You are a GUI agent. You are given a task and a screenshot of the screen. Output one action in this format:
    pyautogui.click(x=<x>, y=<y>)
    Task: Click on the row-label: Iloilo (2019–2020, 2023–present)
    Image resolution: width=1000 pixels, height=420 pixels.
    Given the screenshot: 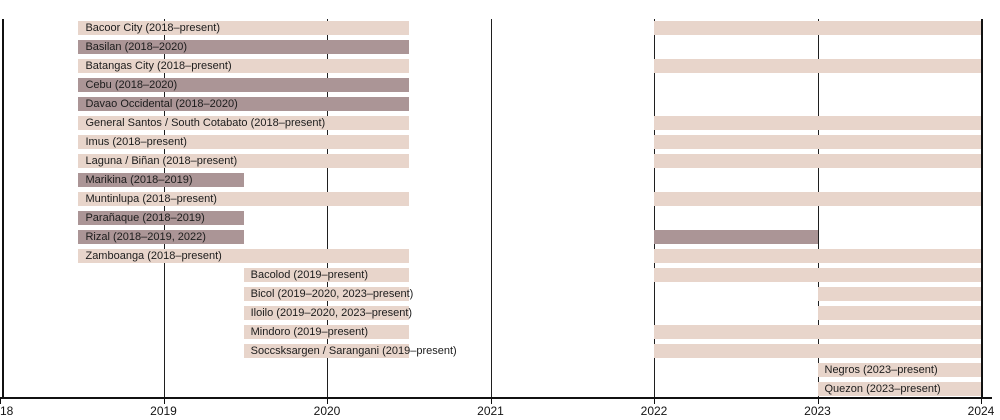 What is the action you would take?
    pyautogui.click(x=331, y=313)
    